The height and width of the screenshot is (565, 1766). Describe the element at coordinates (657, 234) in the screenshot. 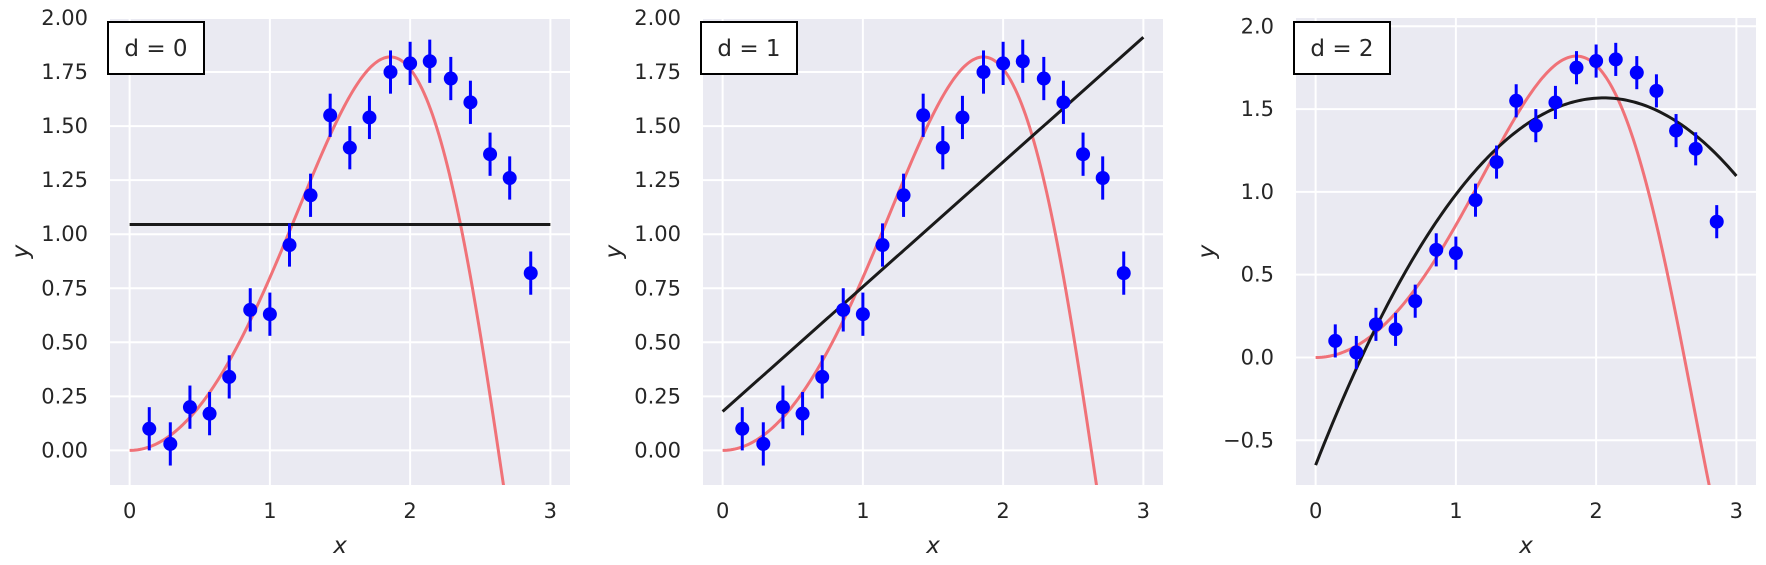

I see `y-tick-label: 1.00` at that location.